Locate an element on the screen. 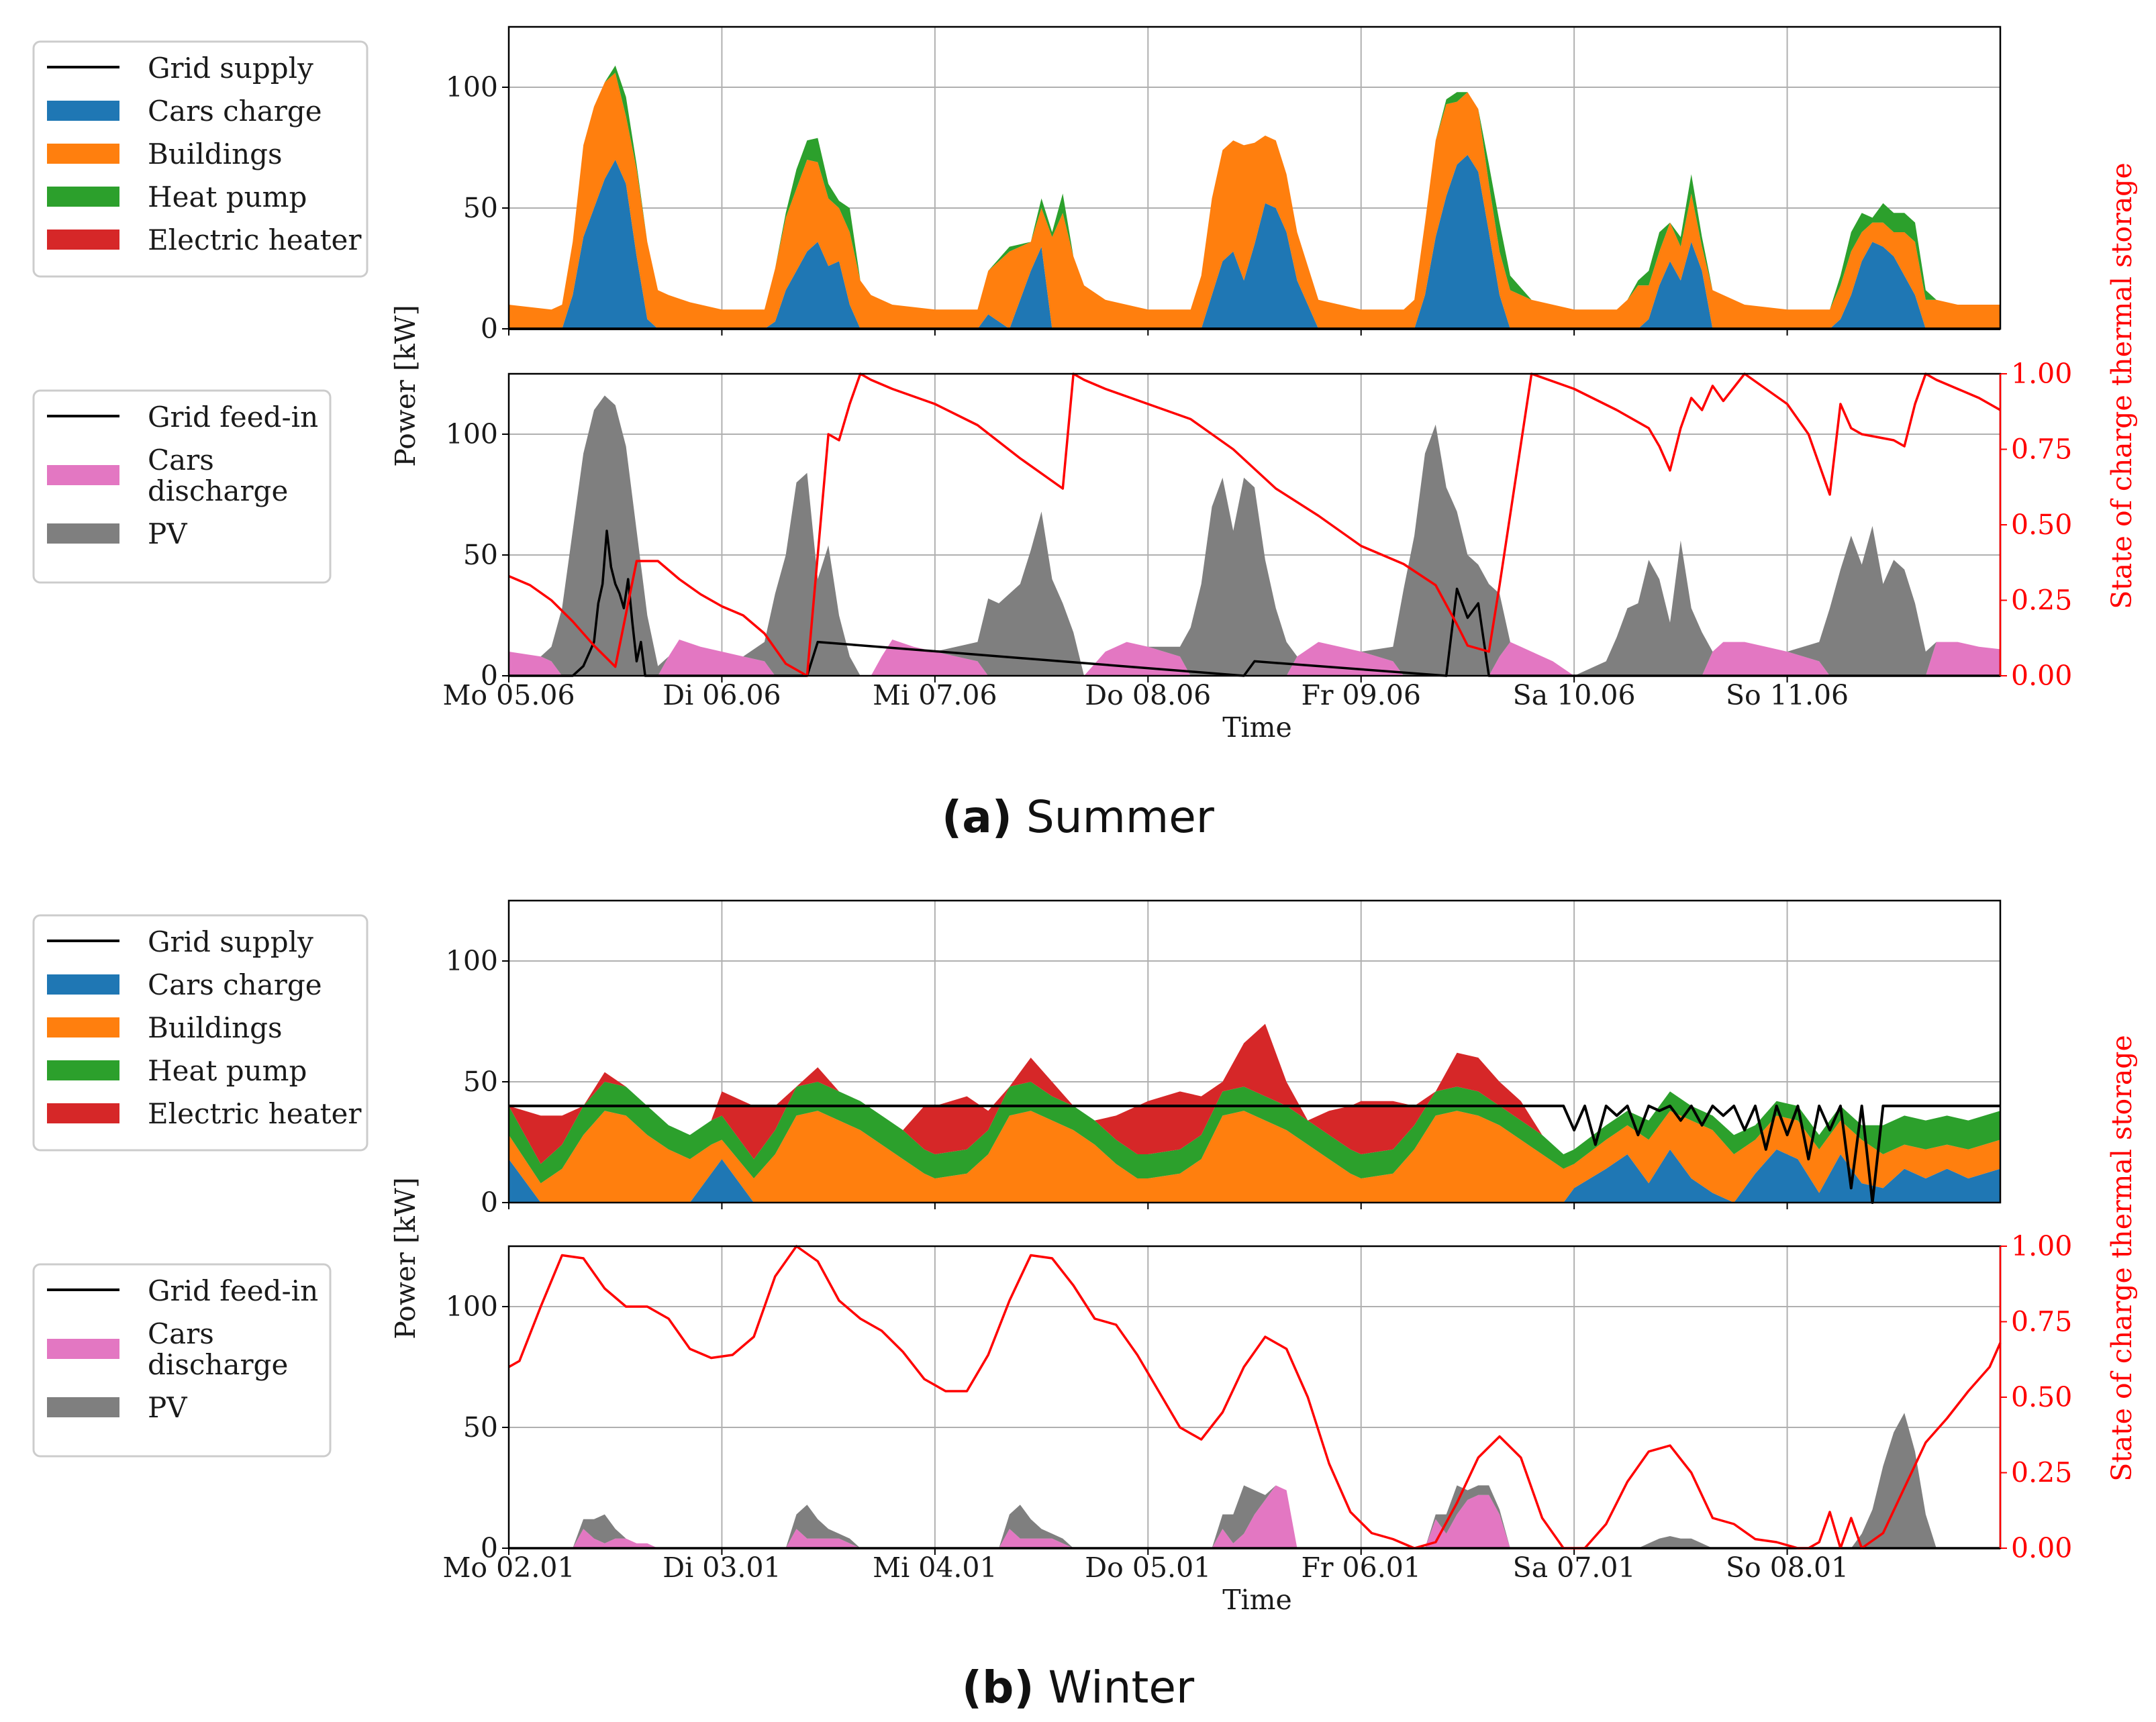 The width and height of the screenshot is (2156, 1722). generation-pv-area is located at coordinates (1255, 535).